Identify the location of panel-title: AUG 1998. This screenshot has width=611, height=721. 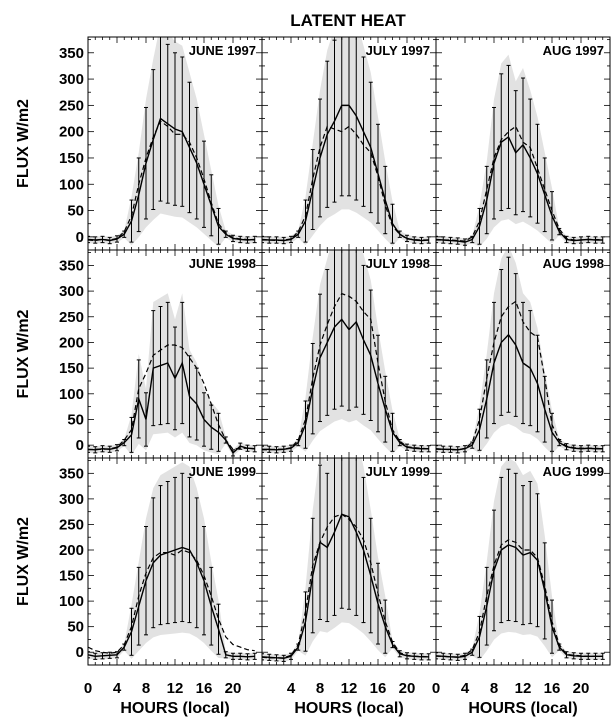
(573, 263).